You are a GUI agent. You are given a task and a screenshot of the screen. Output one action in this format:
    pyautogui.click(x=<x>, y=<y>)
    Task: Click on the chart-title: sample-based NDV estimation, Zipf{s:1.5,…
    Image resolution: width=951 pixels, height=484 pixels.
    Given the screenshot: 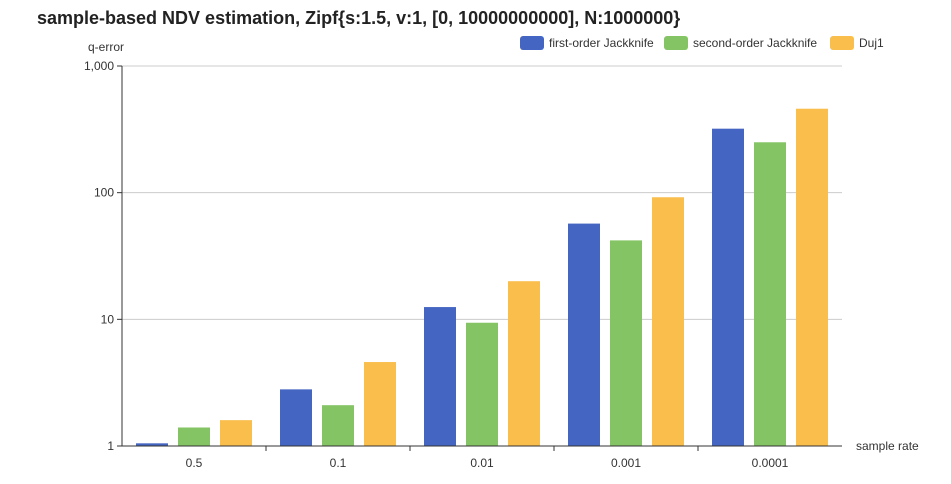 What is the action you would take?
    pyautogui.click(x=359, y=18)
    